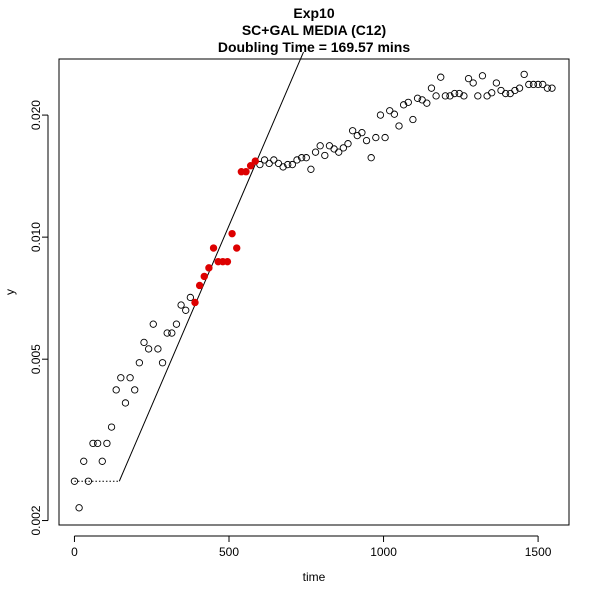 The height and width of the screenshot is (605, 600). Describe the element at coordinates (39, 318) in the screenshot. I see `y-axis: 0.002 0.005 0.010 0.020` at that location.